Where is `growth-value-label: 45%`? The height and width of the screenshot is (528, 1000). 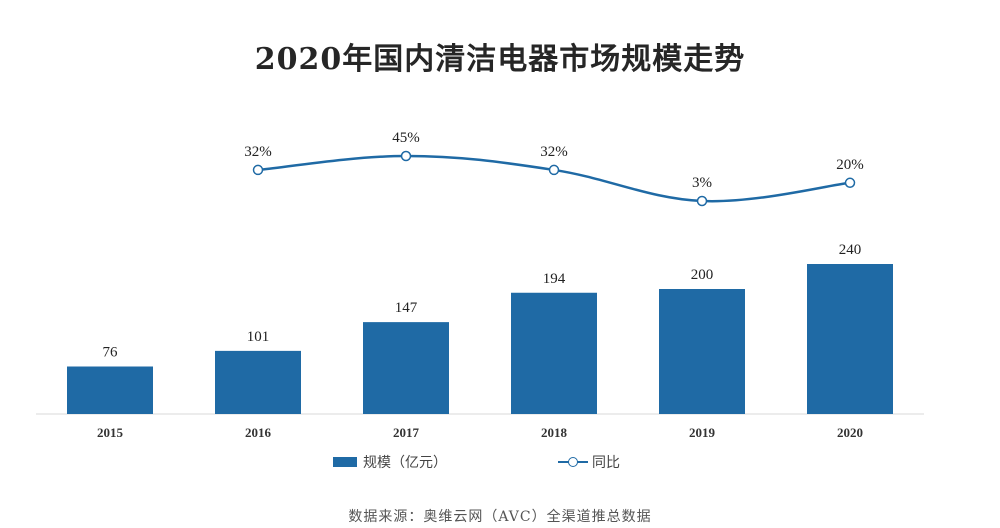 growth-value-label: 45% is located at coordinates (406, 138).